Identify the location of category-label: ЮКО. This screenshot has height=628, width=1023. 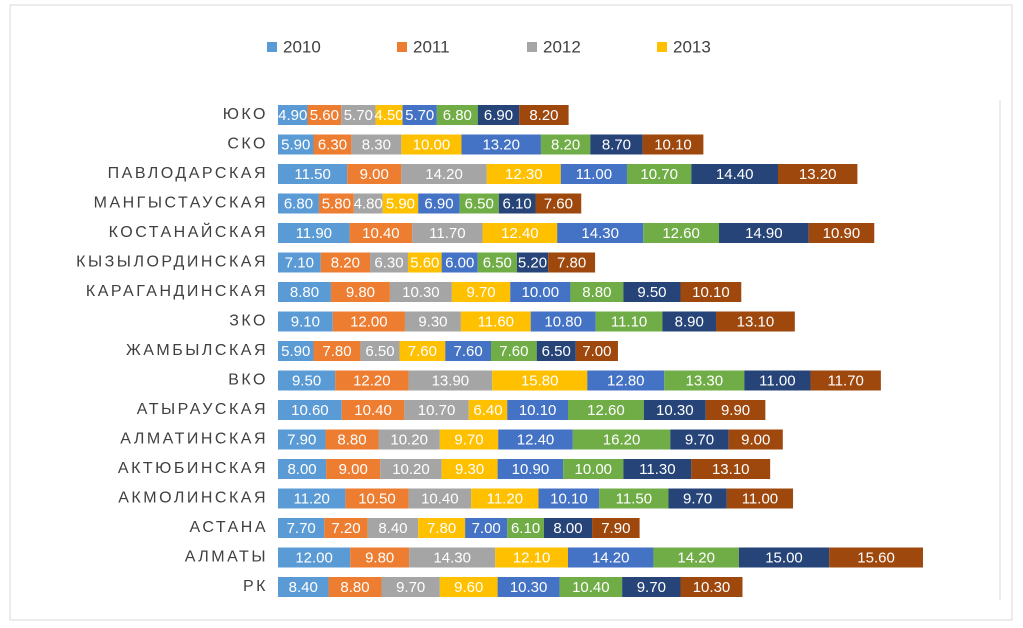
(245, 114).